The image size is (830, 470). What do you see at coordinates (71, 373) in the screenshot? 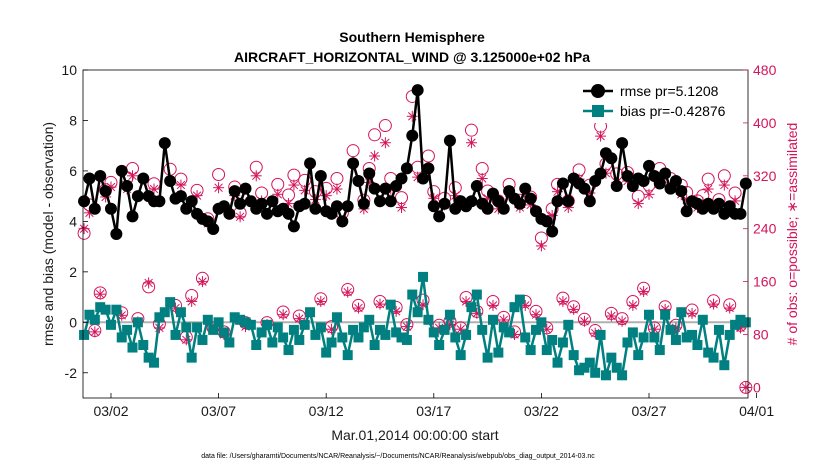
I see `y-tick-label: -2` at bounding box center [71, 373].